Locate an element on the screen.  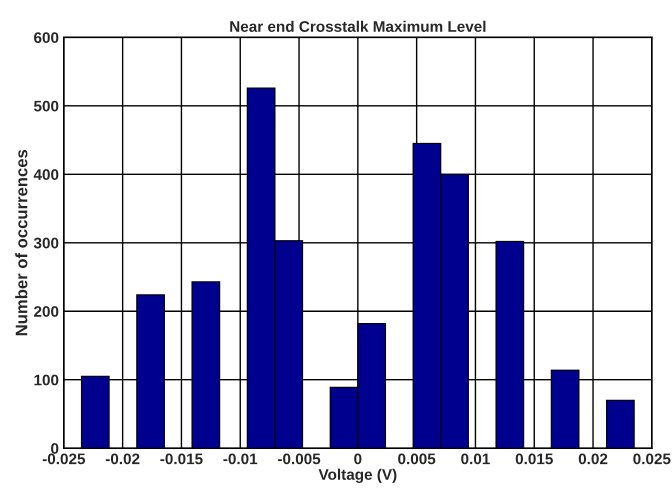
x-tick-label: -0.015 is located at coordinates (181, 458).